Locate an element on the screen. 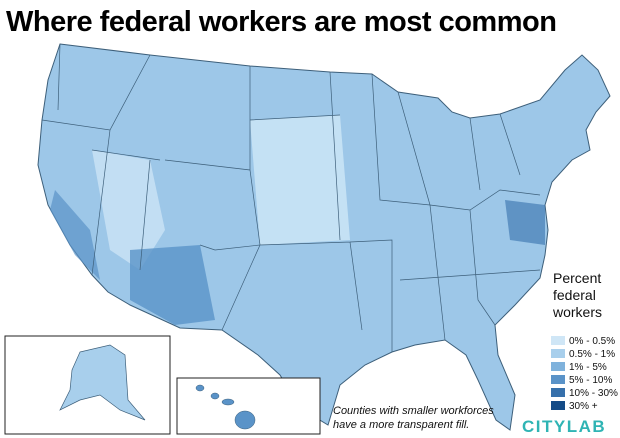 Image resolution: width=620 pixels, height=438 pixels. hawaii is located at coordinates (225, 407).